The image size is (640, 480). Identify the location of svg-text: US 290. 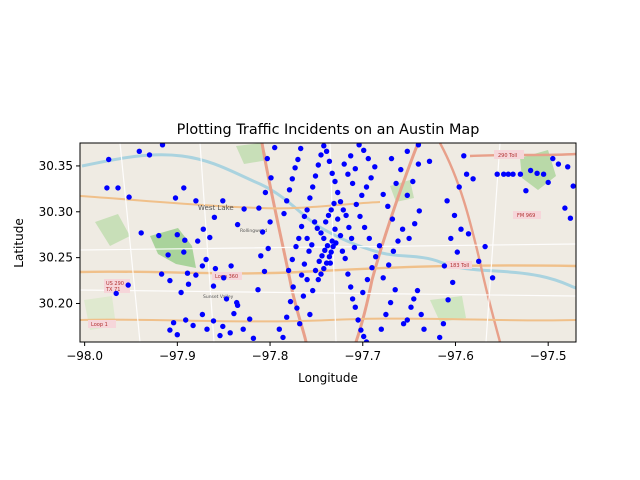
(115, 284).